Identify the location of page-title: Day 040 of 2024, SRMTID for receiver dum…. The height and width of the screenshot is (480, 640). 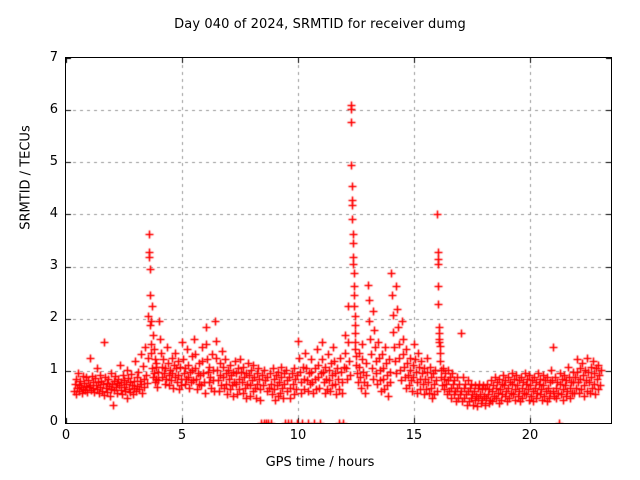
(320, 24).